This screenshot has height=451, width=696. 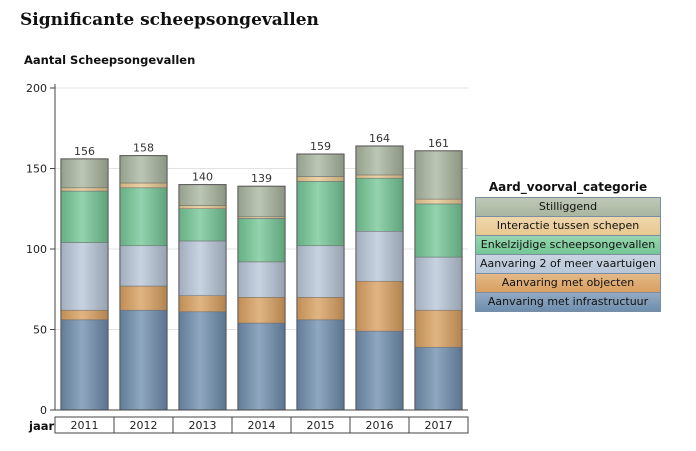 What do you see at coordinates (568, 187) in the screenshot?
I see `legend-title: Aard_voorval_categorie` at bounding box center [568, 187].